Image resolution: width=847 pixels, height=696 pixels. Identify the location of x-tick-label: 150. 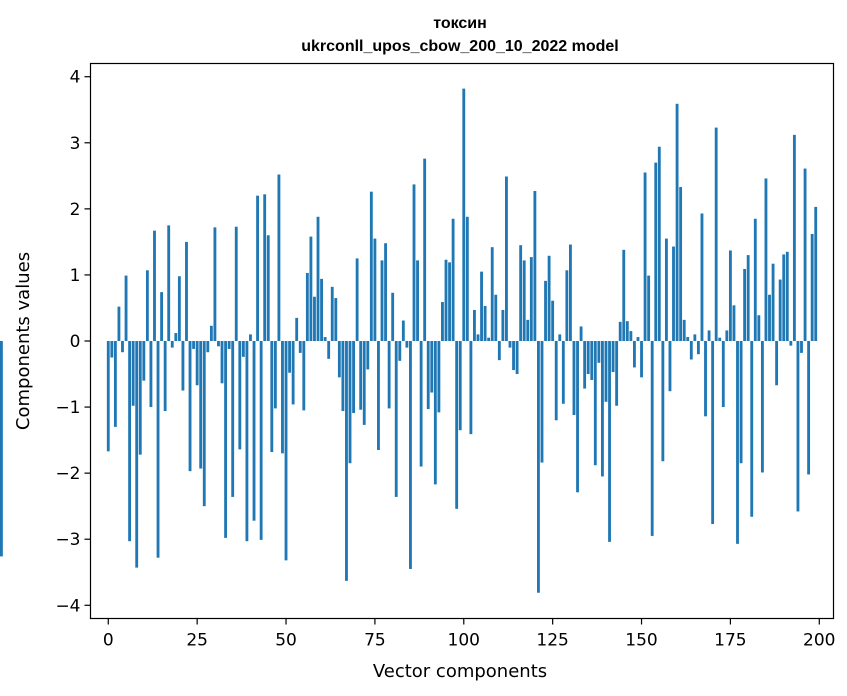
(641, 641).